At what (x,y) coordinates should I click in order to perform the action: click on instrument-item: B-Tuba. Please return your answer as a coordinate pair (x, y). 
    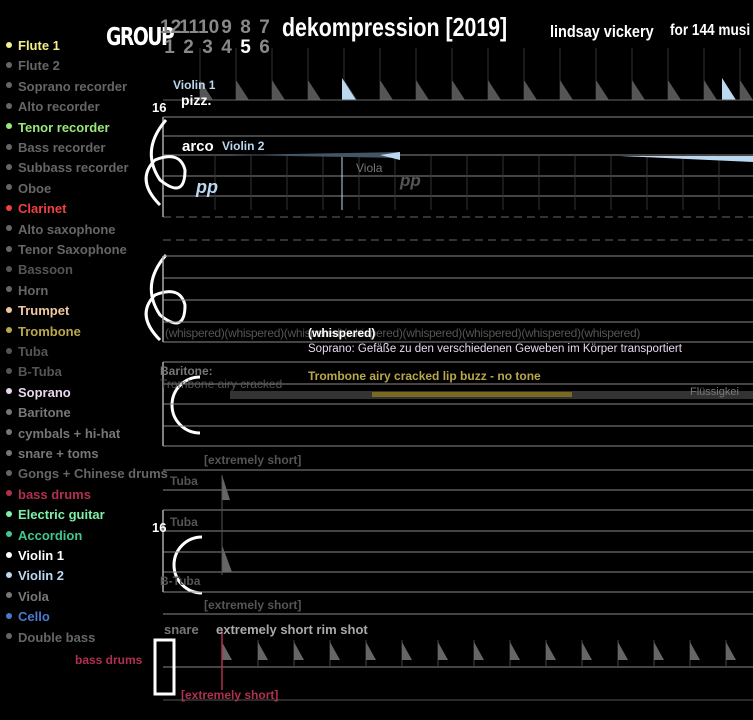
    Looking at the image, I should click on (34, 374).